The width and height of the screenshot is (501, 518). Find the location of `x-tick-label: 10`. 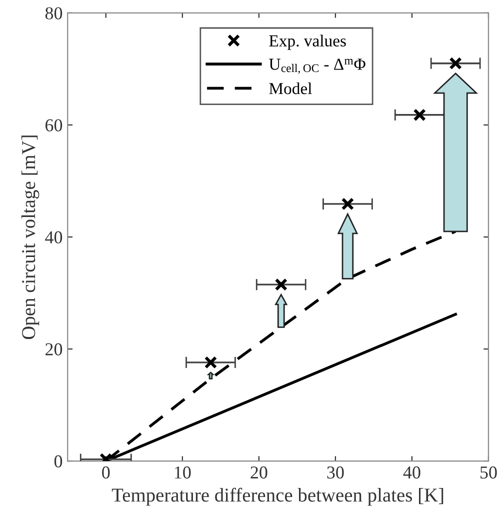

x-tick-label: 10 is located at coordinates (182, 472).